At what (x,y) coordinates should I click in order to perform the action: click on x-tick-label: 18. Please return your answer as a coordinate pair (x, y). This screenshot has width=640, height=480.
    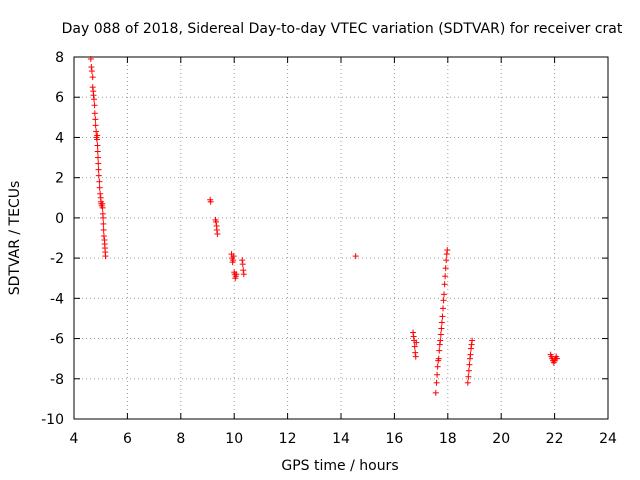
    Looking at the image, I should click on (448, 439).